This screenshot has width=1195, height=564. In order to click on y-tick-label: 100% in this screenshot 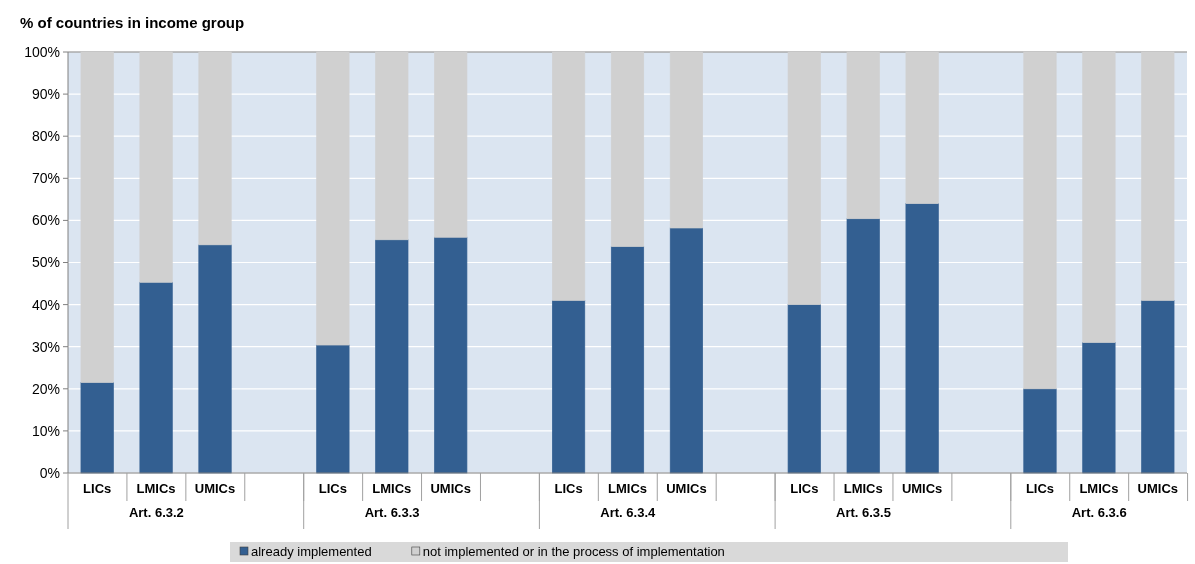, I will do `click(42, 51)`.